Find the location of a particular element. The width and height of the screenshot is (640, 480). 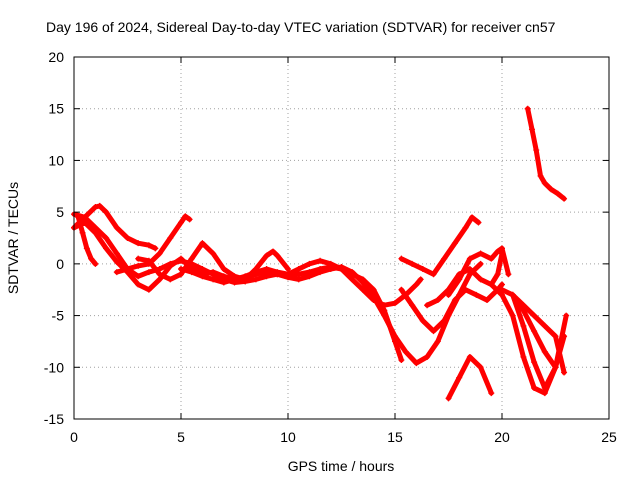

x-tick-label: 0 is located at coordinates (74, 437).